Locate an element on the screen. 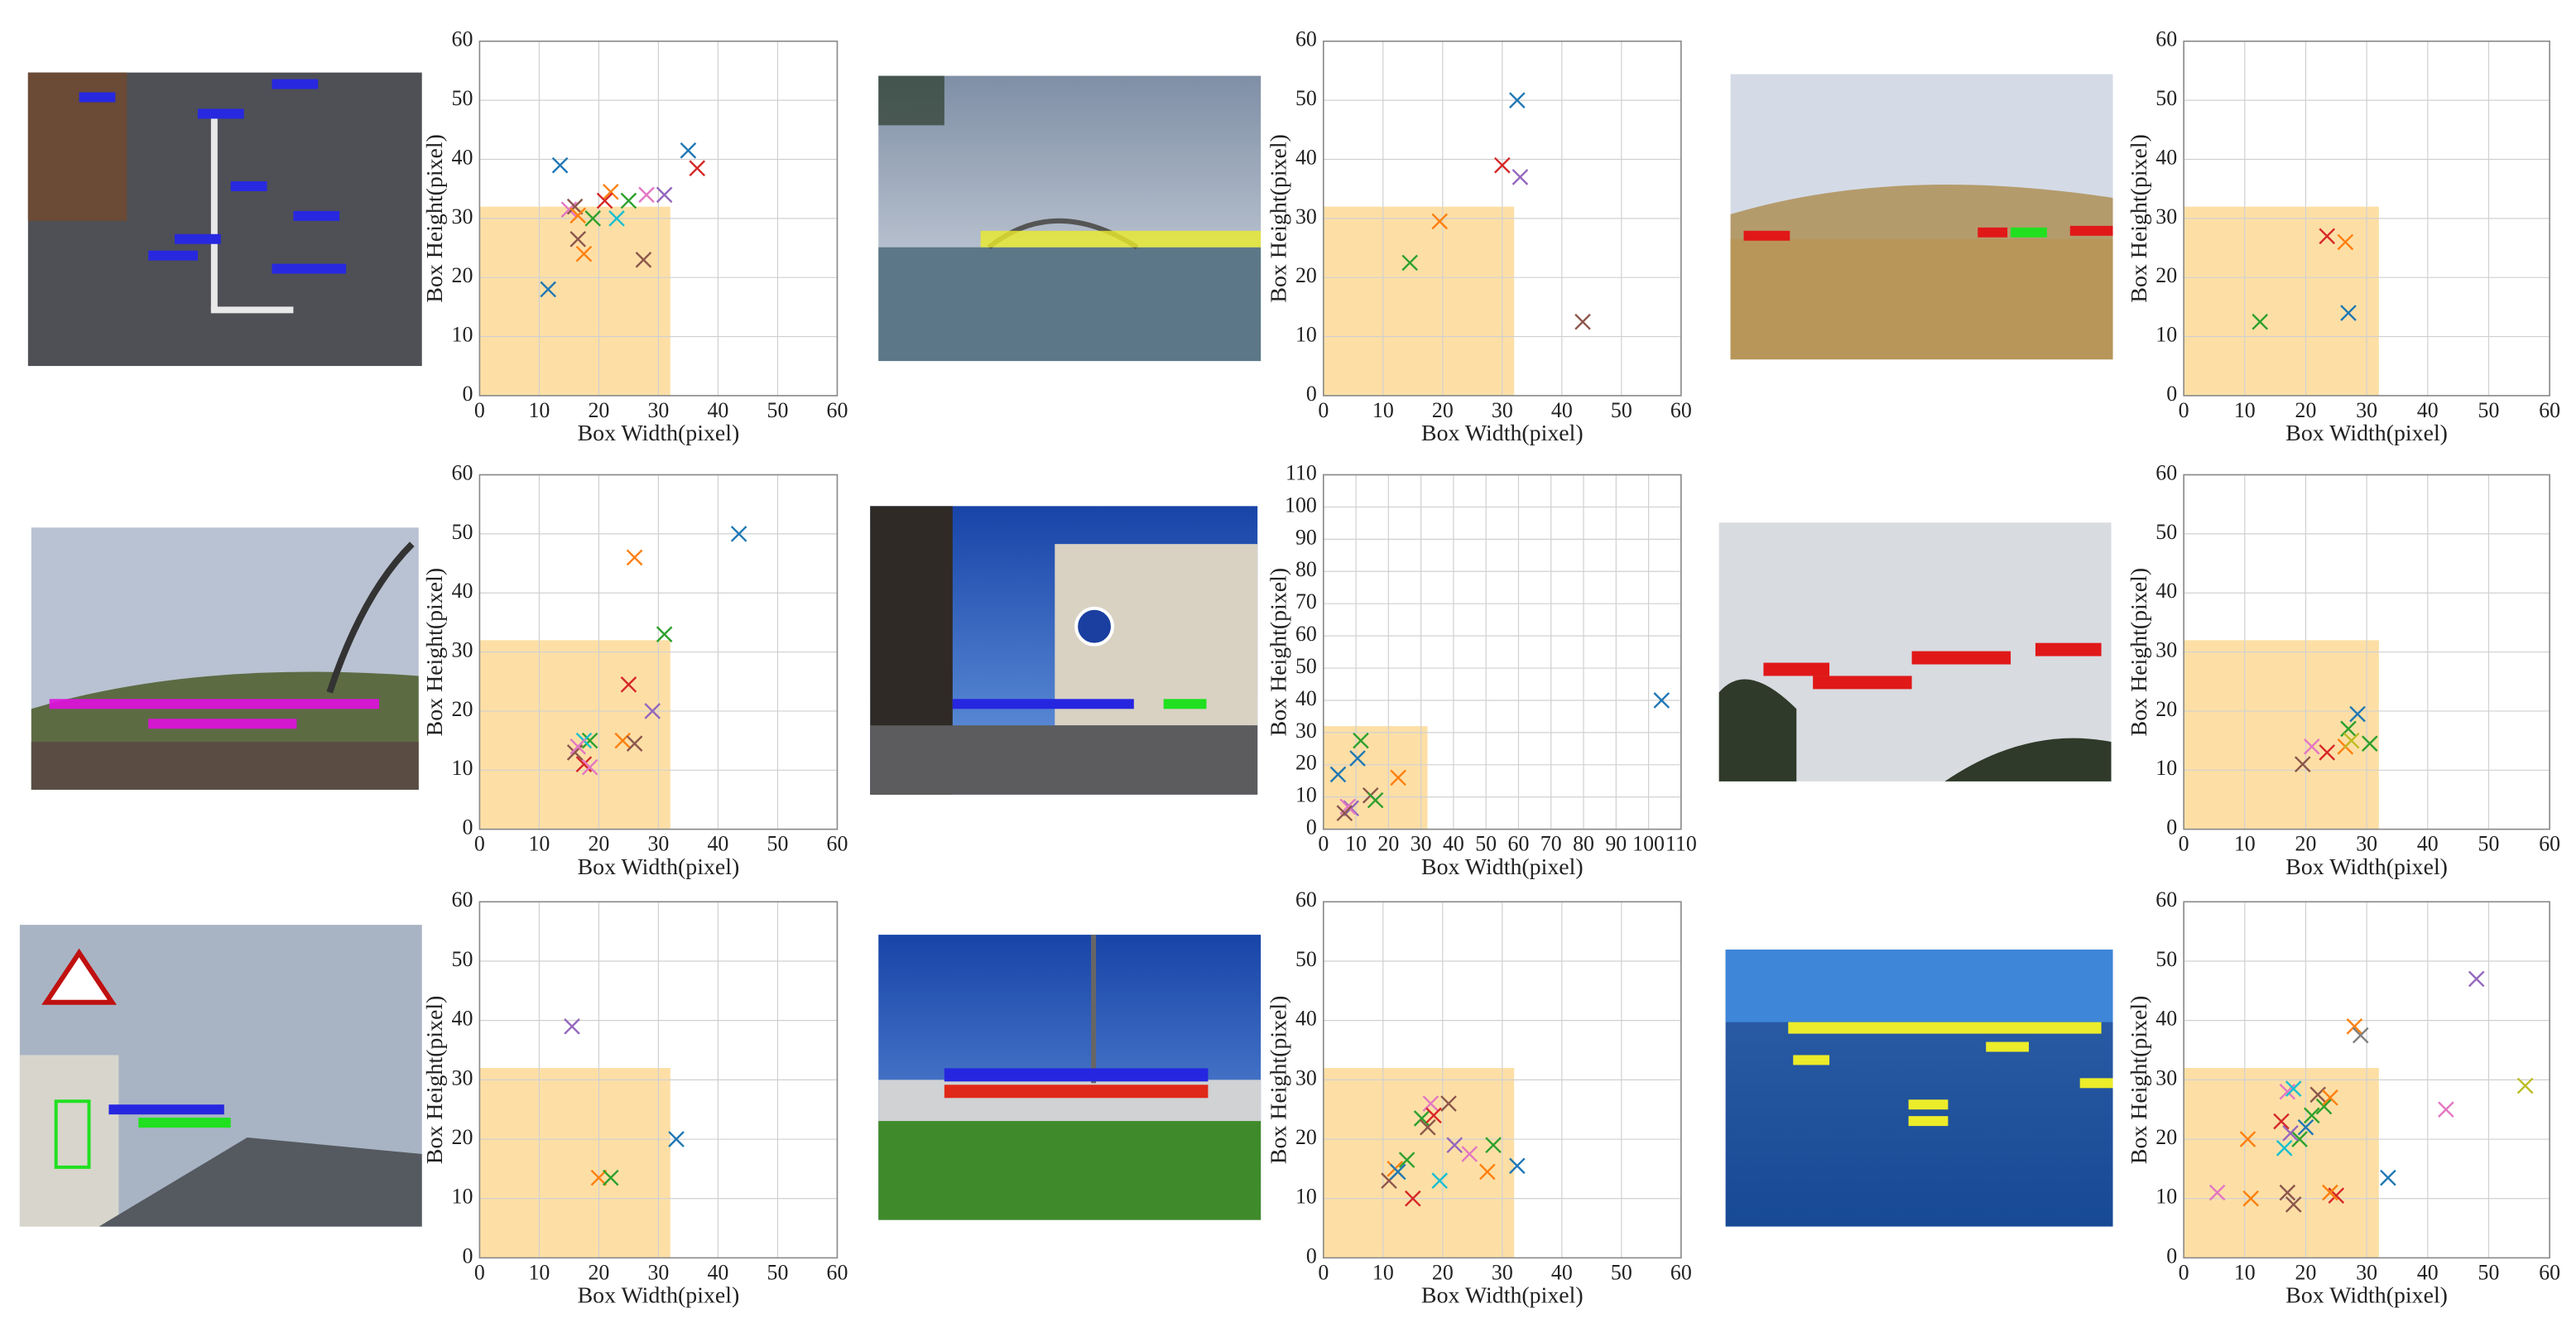  x-tick-label: 80 is located at coordinates (1583, 844).